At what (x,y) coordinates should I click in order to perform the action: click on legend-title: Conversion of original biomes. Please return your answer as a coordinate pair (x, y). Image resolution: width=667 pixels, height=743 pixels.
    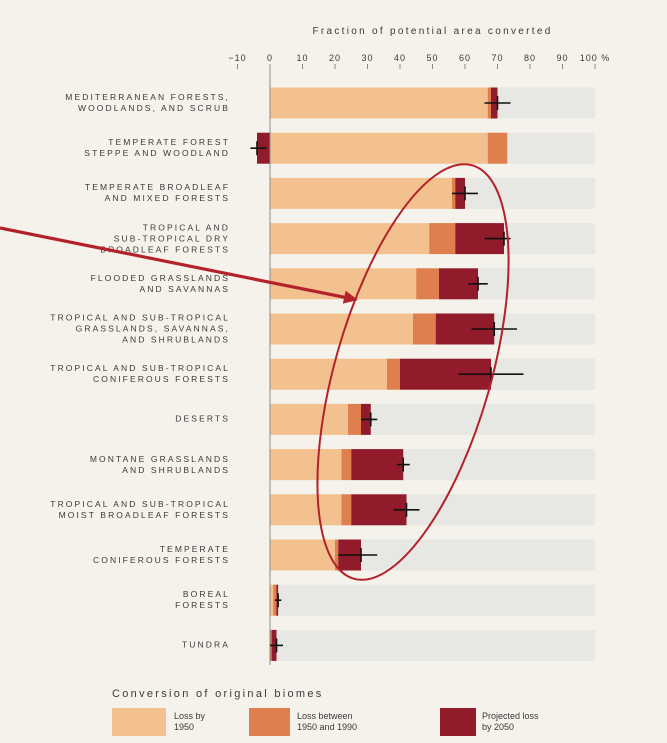
    Looking at the image, I should click on (218, 694).